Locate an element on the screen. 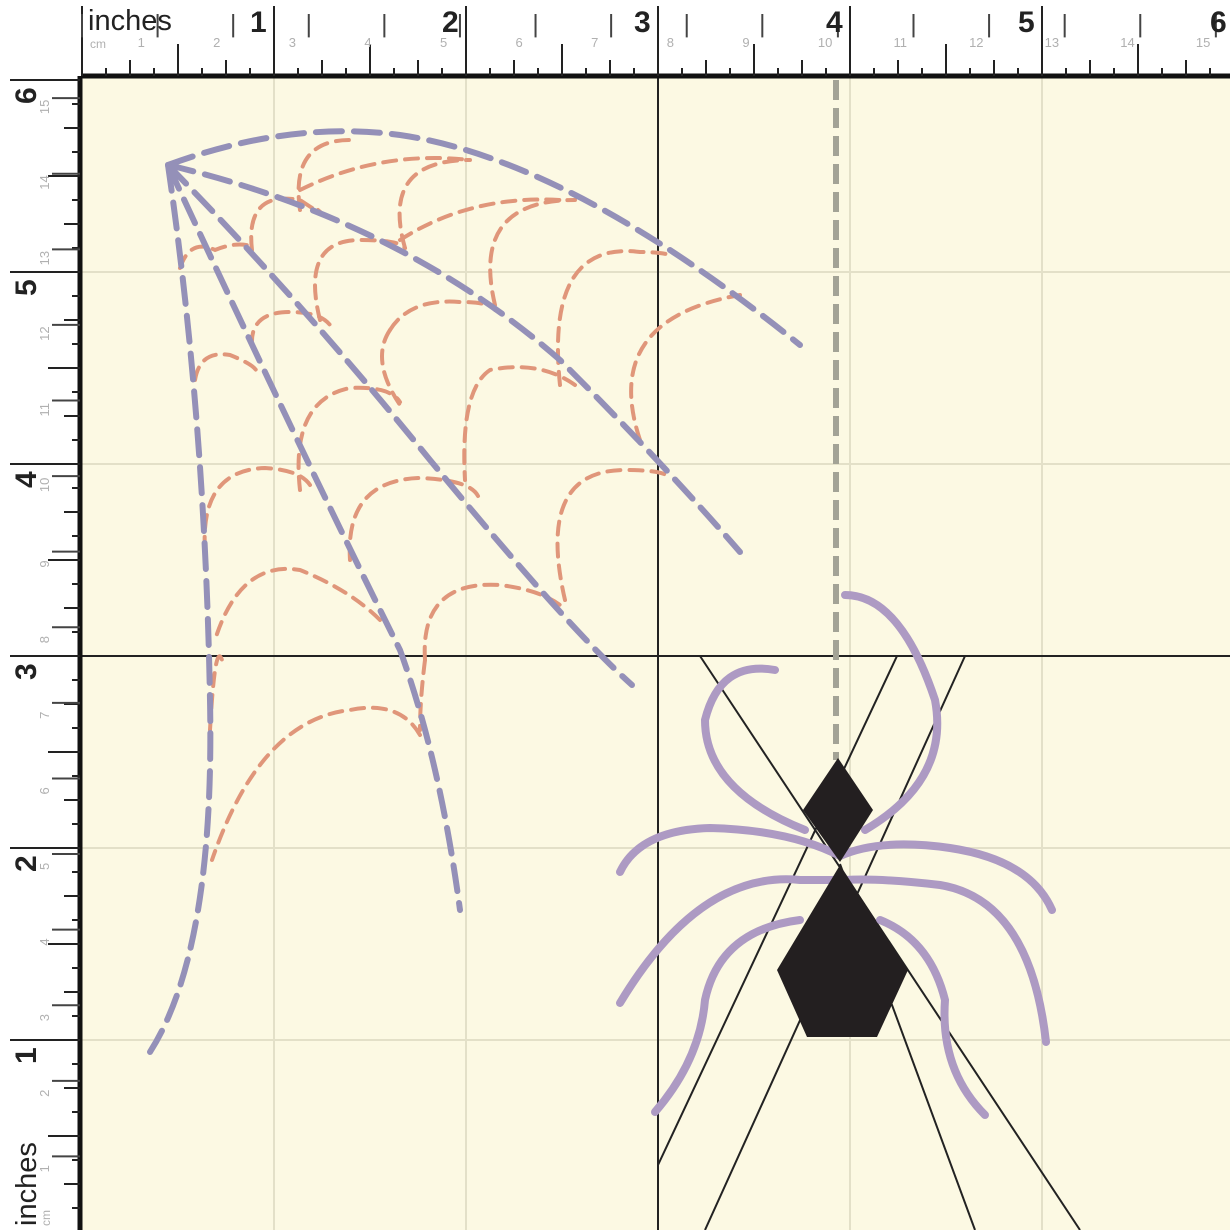  top-ruler-cm-number: 14 is located at coordinates (1127, 42).